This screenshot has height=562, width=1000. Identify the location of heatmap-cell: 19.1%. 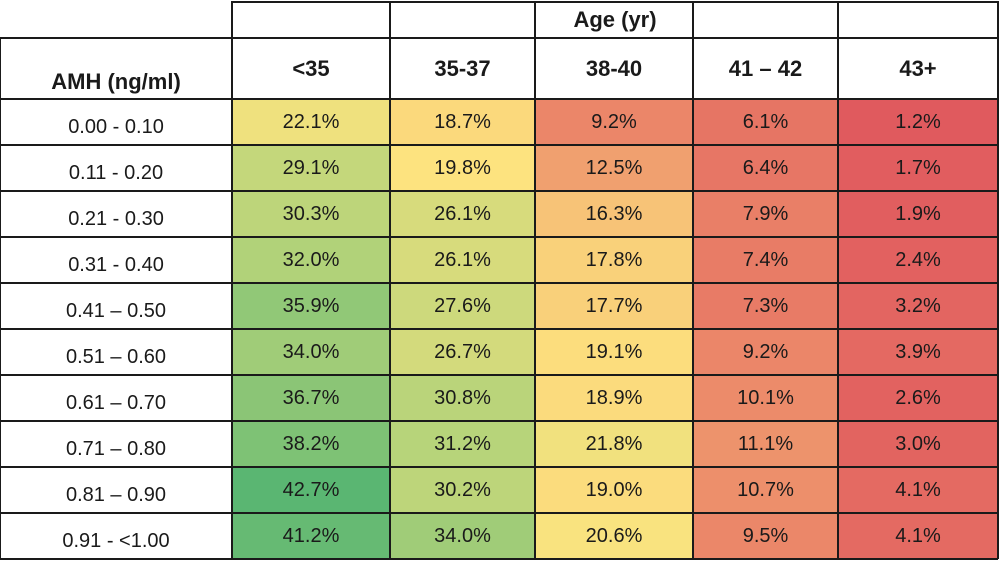
(614, 352).